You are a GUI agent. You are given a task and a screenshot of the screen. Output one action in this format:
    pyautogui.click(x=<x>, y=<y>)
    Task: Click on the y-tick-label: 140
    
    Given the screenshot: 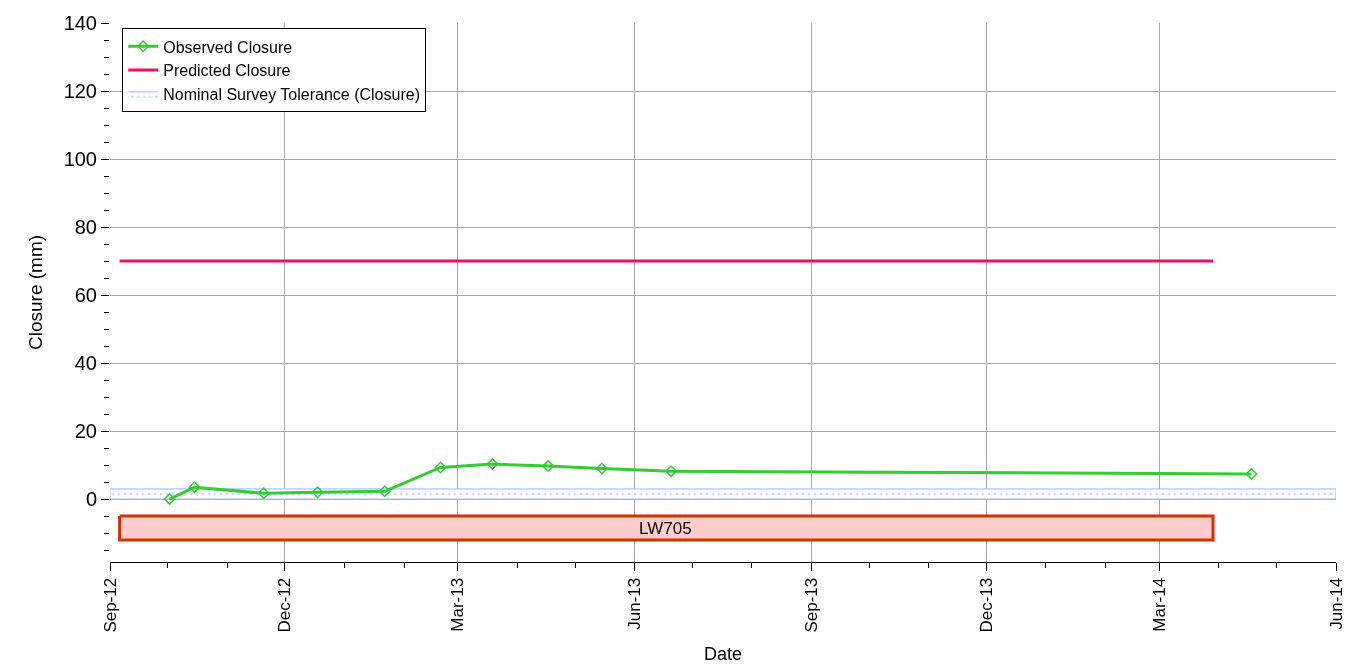 What is the action you would take?
    pyautogui.click(x=80, y=23)
    